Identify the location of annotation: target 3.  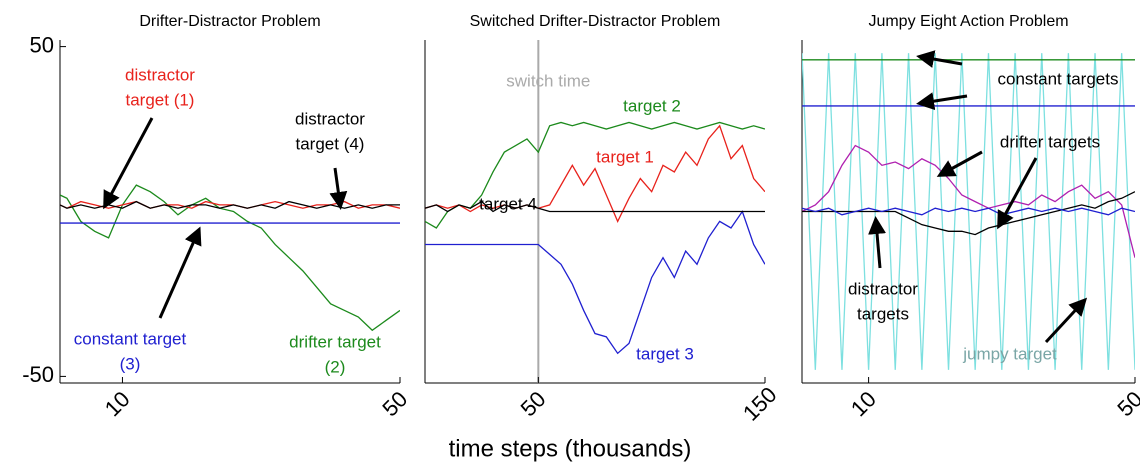
(665, 353).